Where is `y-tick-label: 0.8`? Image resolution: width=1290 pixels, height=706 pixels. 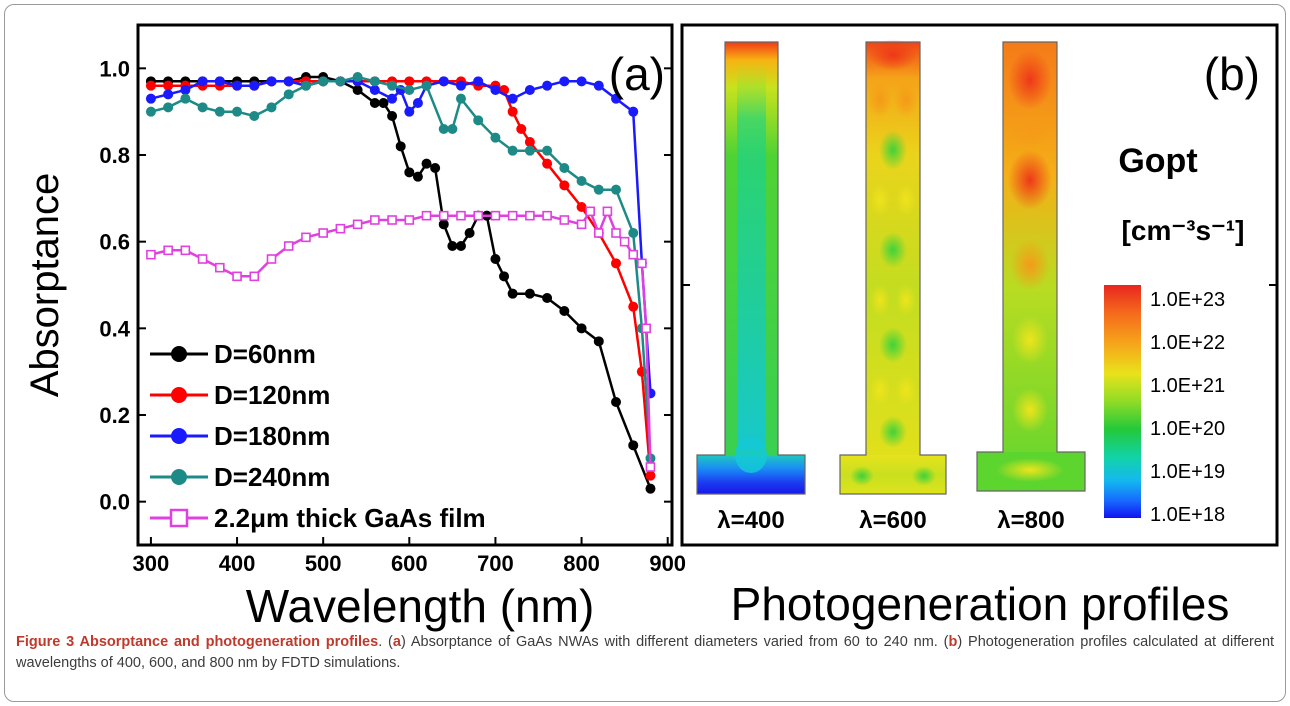
y-tick-label: 0.8 is located at coordinates (114, 155).